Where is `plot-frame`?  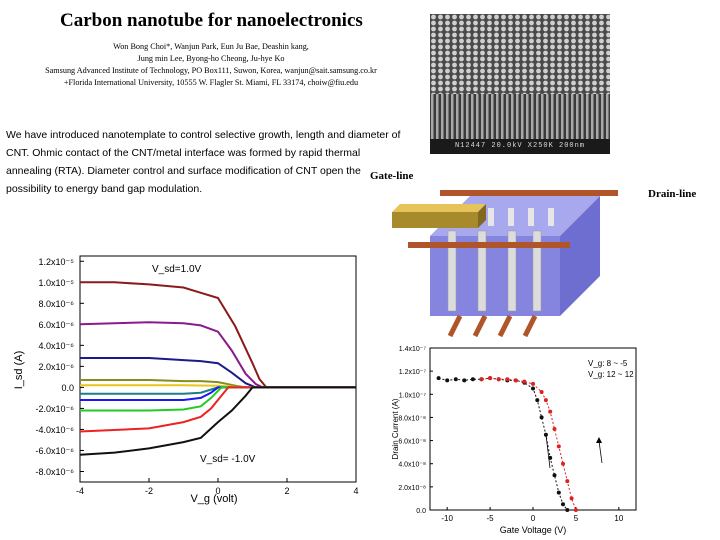 plot-frame is located at coordinates (533, 429).